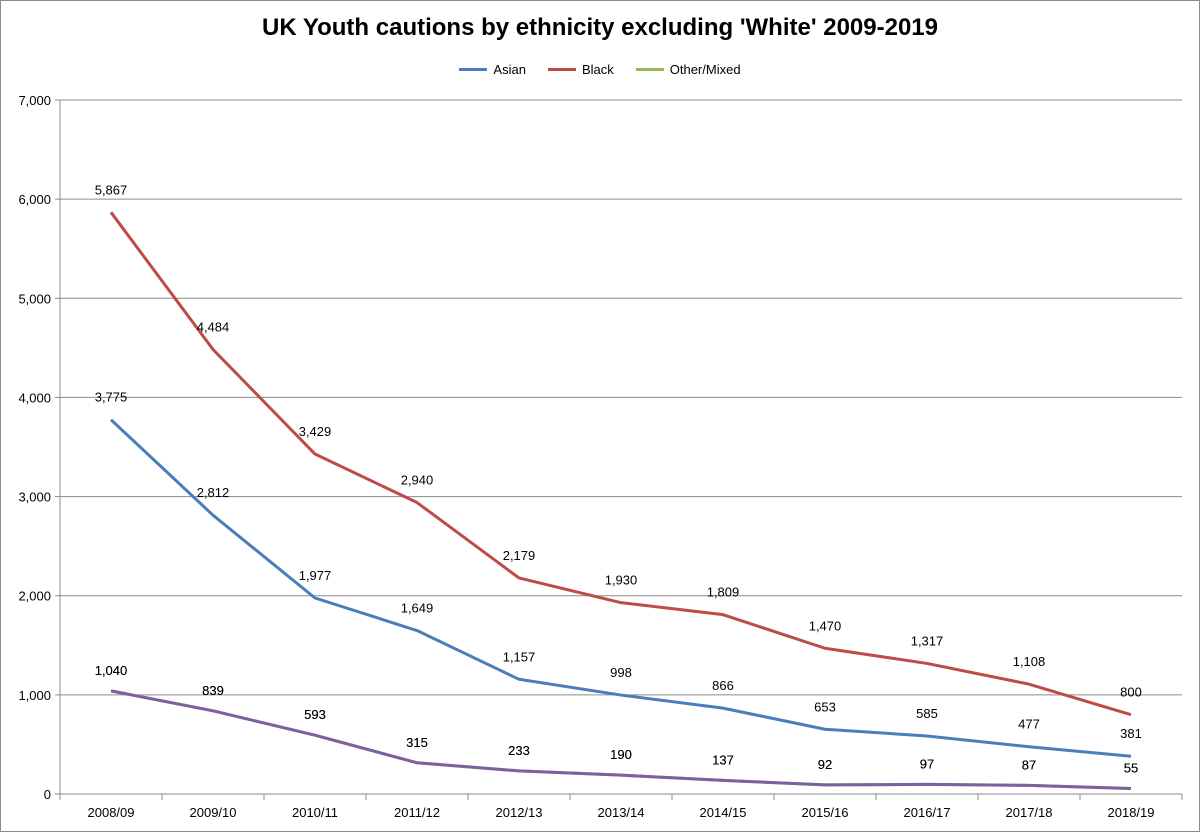  Describe the element at coordinates (492, 69) in the screenshot. I see `legend-item-asian: Asian` at that location.